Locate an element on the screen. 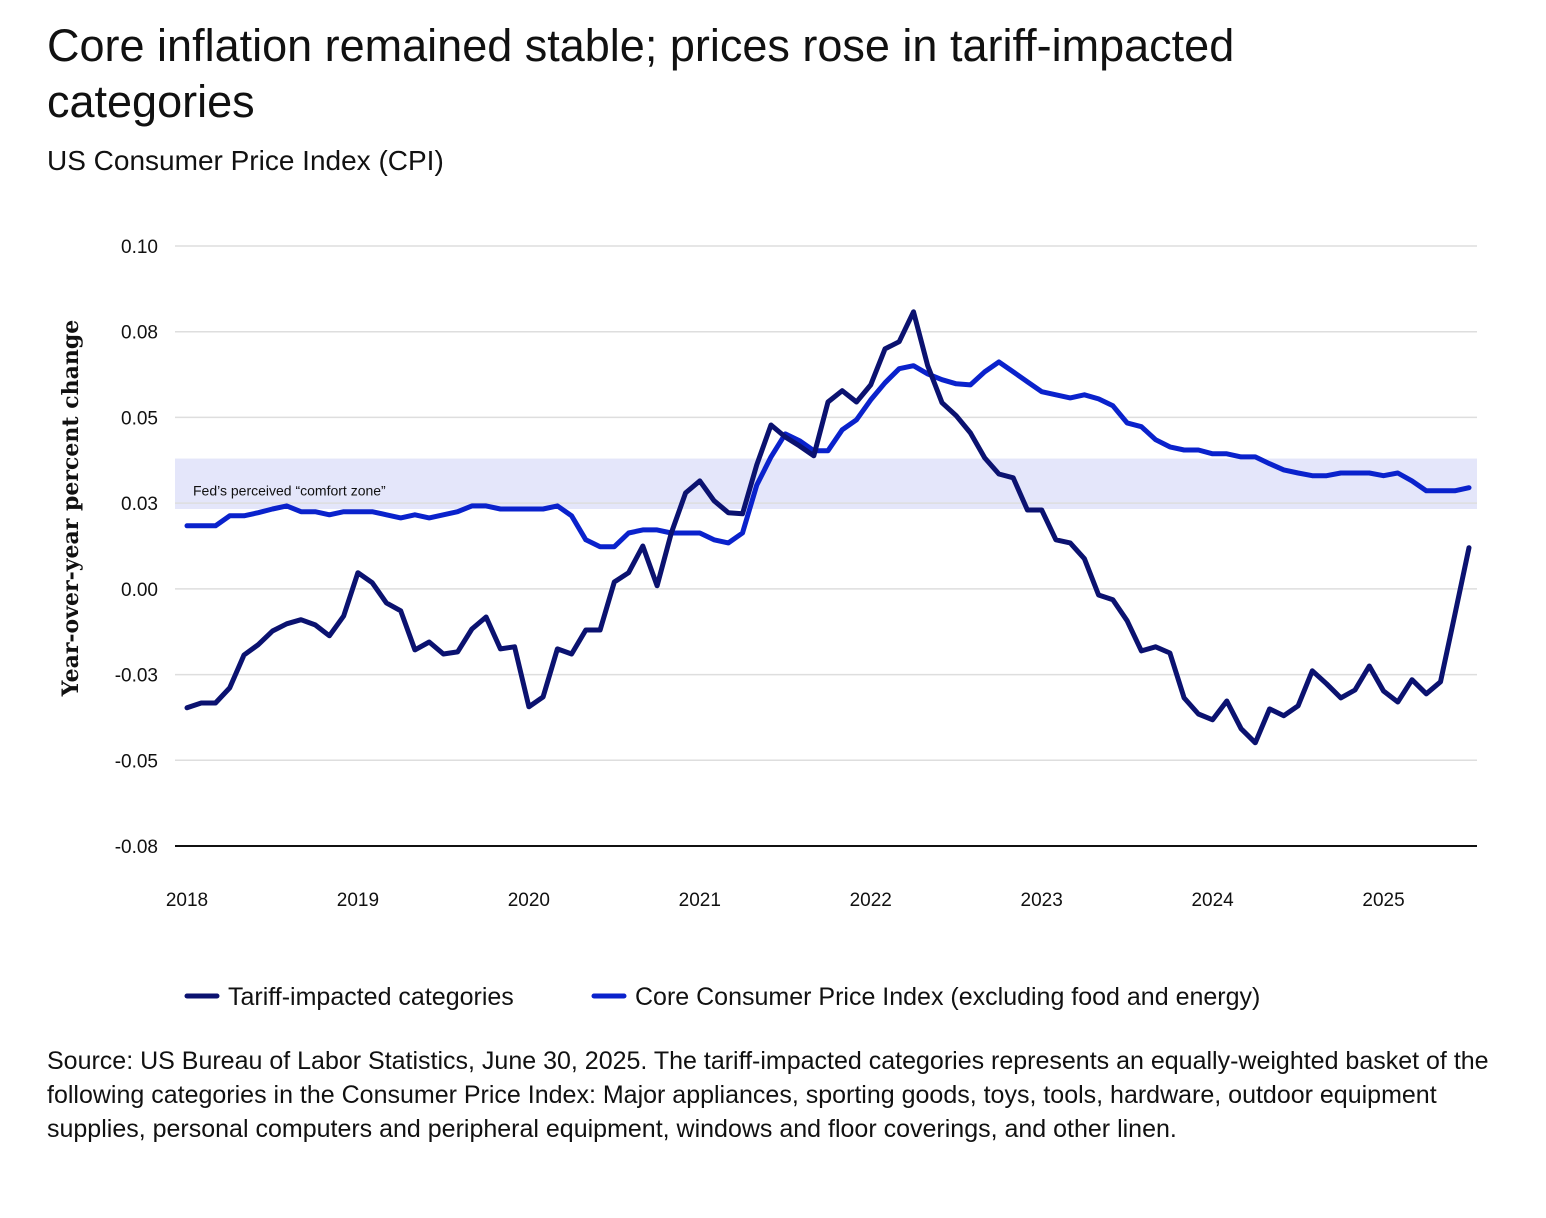 The height and width of the screenshot is (1218, 1546). y-axis-label: Year-over-year percent change is located at coordinates (71, 508).